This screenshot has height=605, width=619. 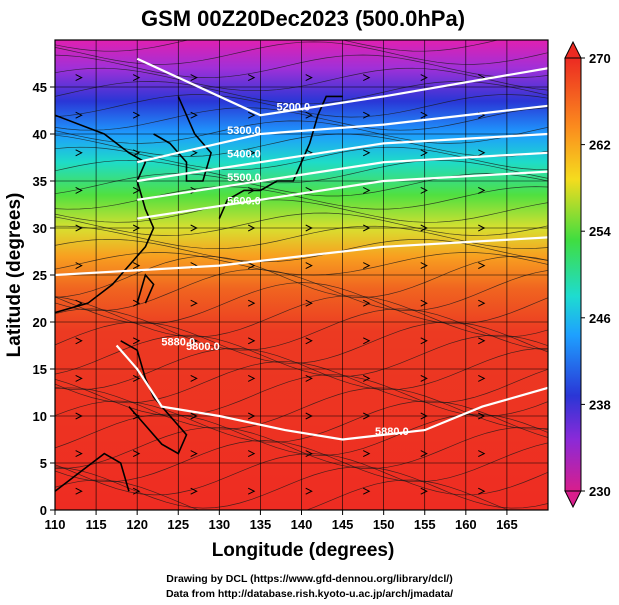 What do you see at coordinates (600, 318) in the screenshot?
I see `colorbar-tick-label: 246` at bounding box center [600, 318].